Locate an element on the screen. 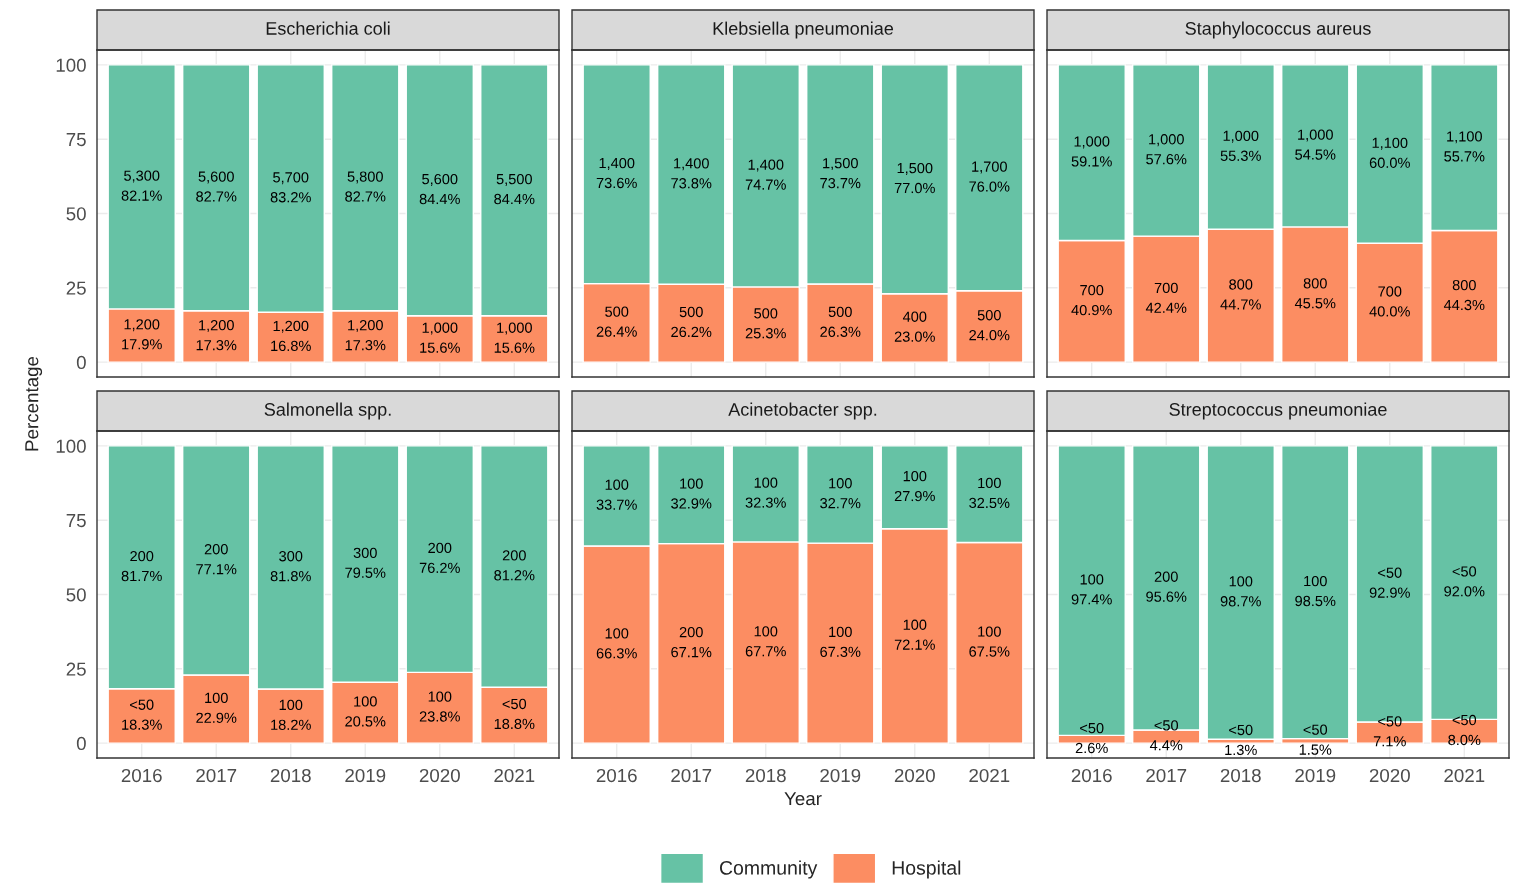 The width and height of the screenshot is (1516, 892). data-label: 1,100 60.0% is located at coordinates (1389, 152).